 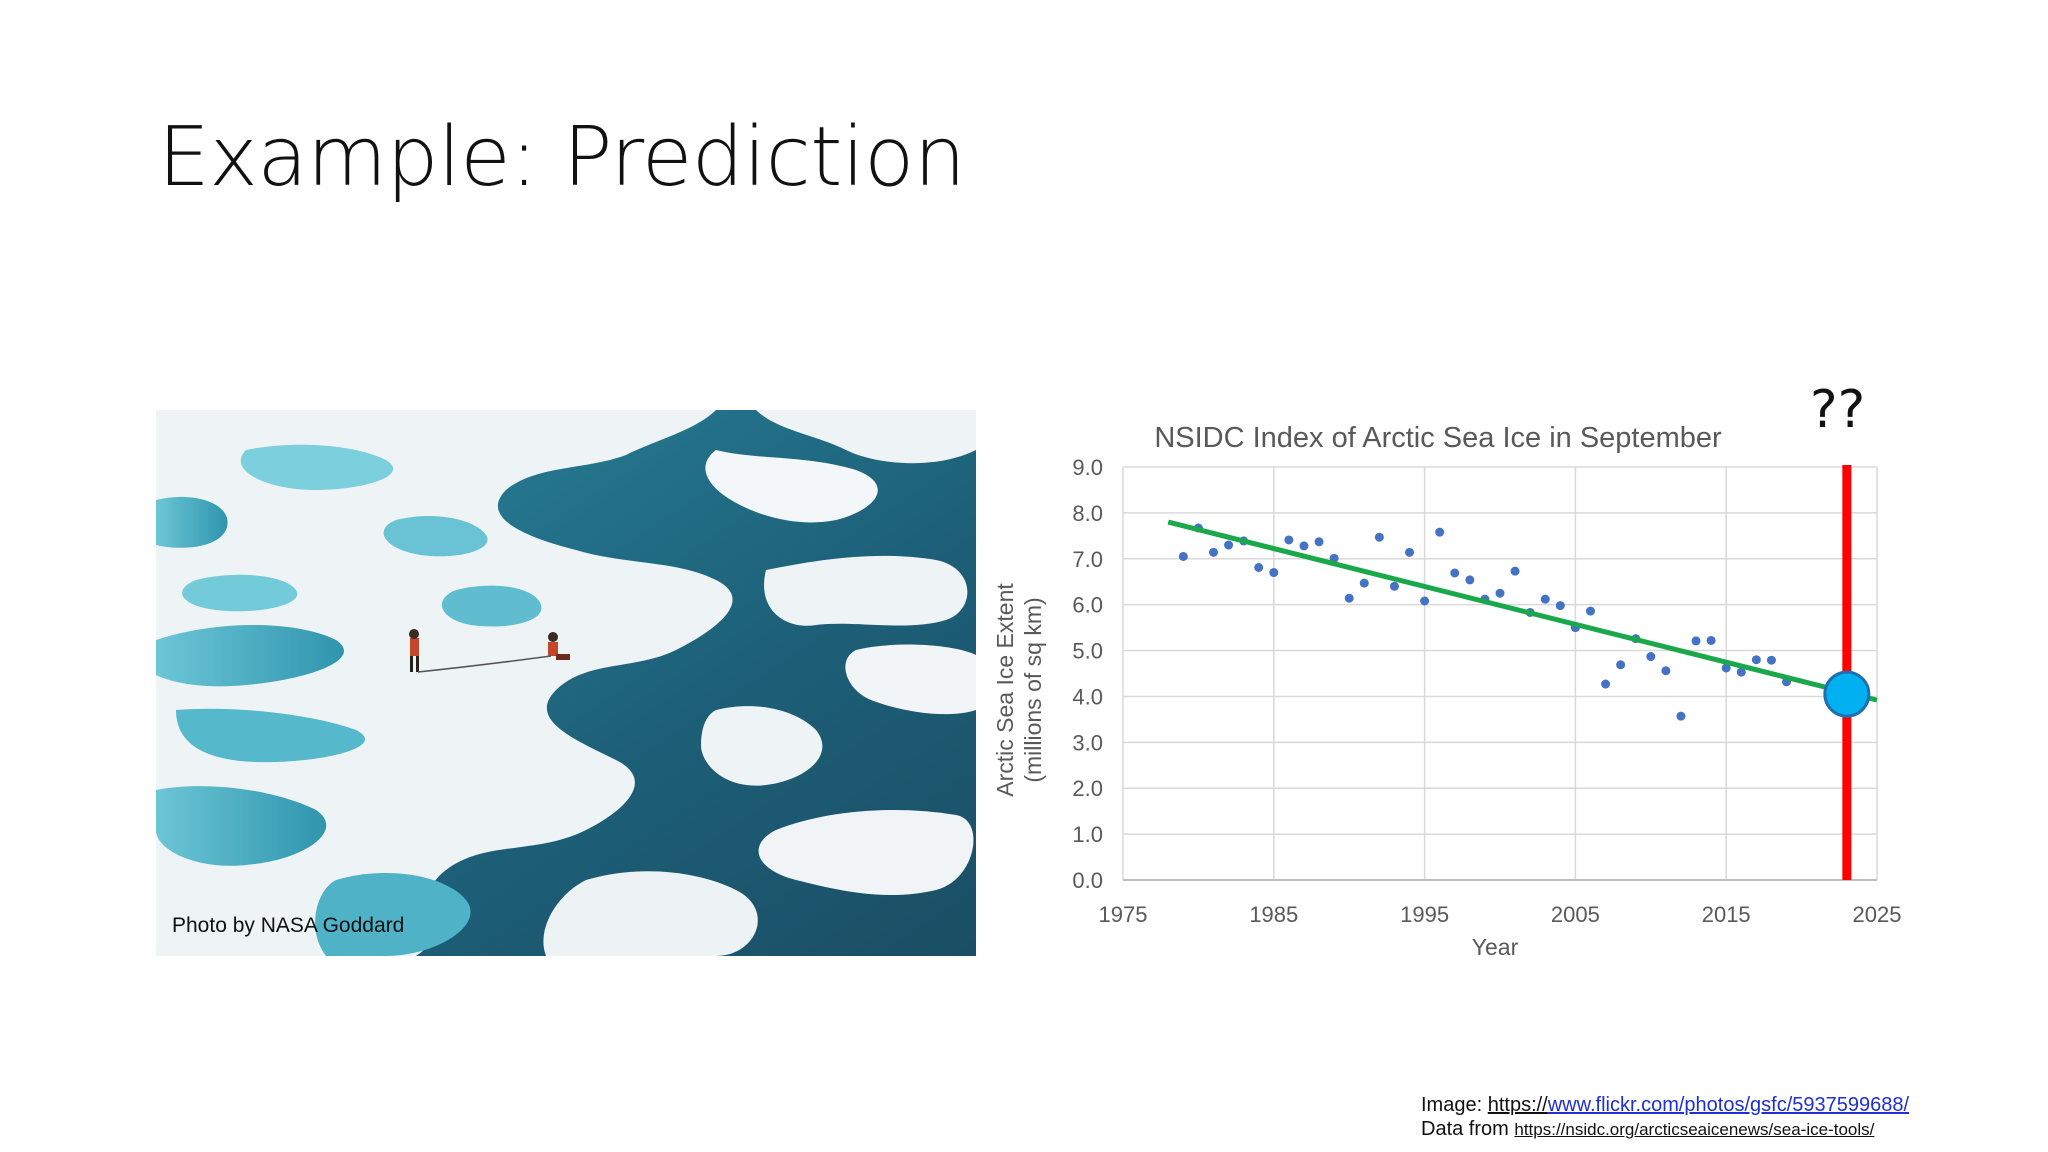 What do you see at coordinates (1877, 914) in the screenshot?
I see `x-tick-label: 2025` at bounding box center [1877, 914].